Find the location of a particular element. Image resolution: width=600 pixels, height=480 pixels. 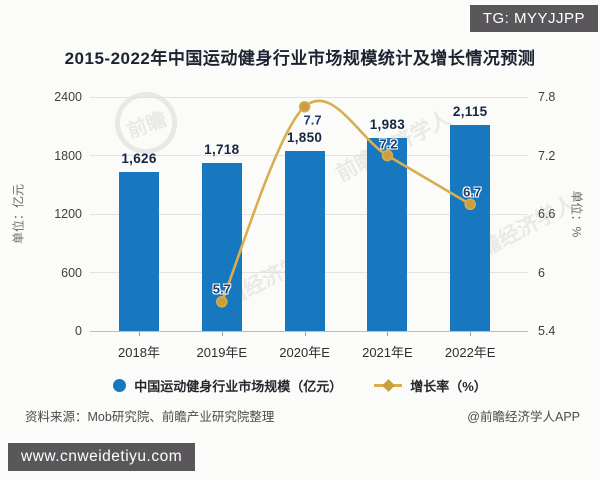

x-axis-label: 2021年E is located at coordinates (387, 352).